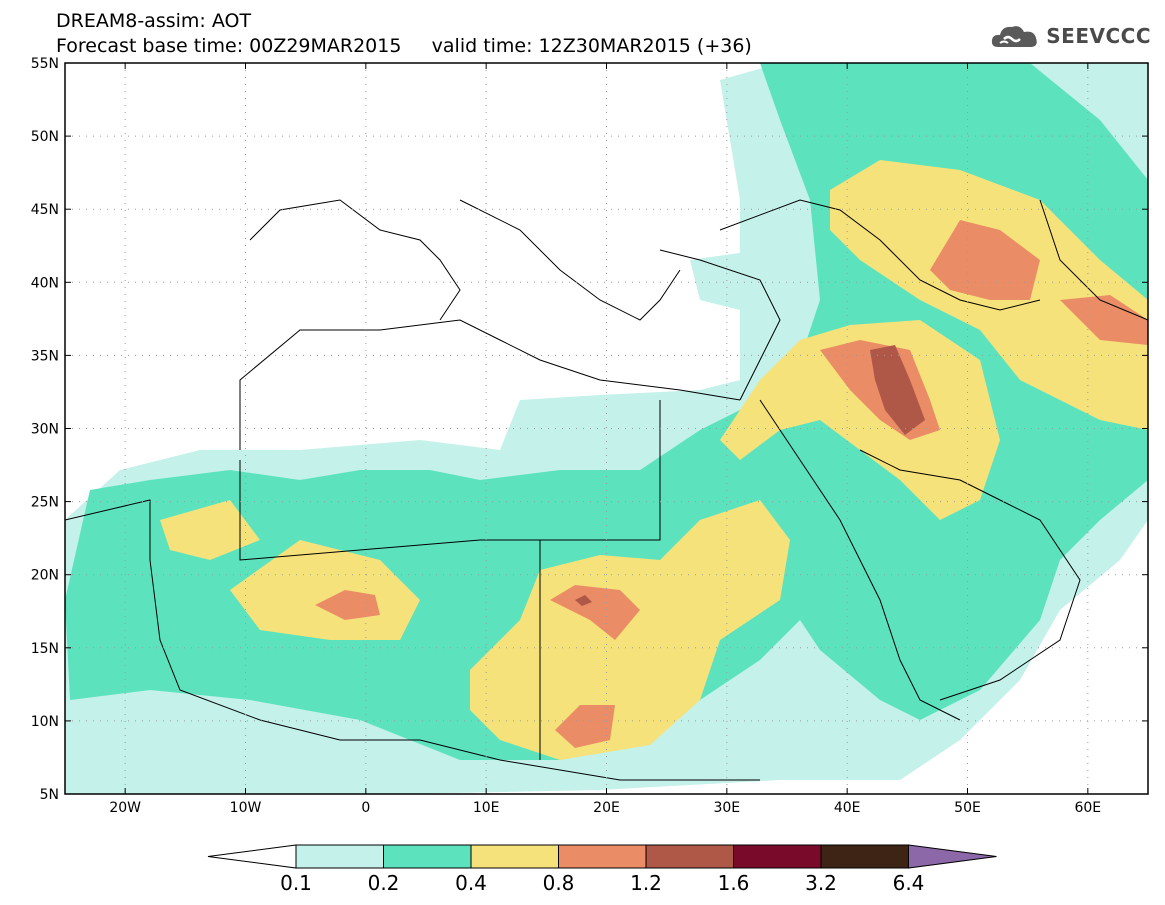 Image resolution: width=1165 pixels, height=905 pixels. Describe the element at coordinates (909, 883) in the screenshot. I see `colorbar-label: 6.4` at that location.